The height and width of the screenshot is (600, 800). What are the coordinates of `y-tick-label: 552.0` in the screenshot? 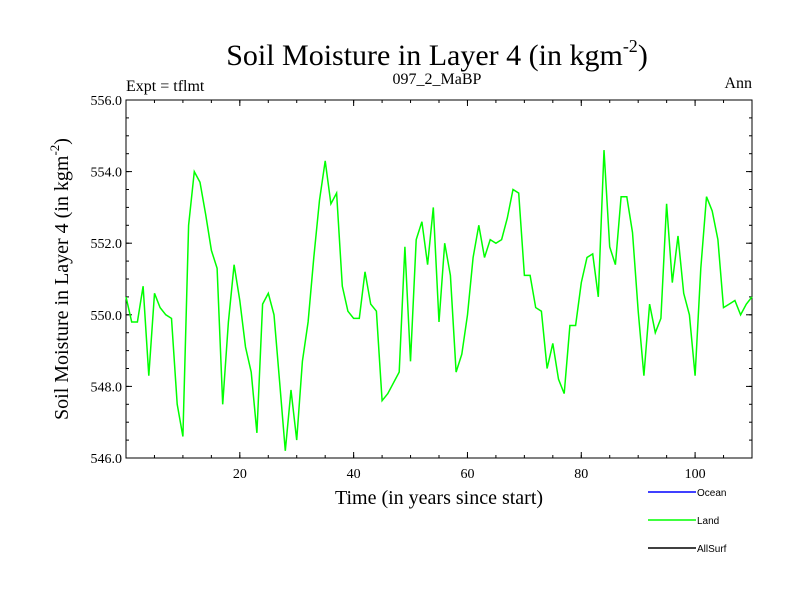 It's located at (107, 244).